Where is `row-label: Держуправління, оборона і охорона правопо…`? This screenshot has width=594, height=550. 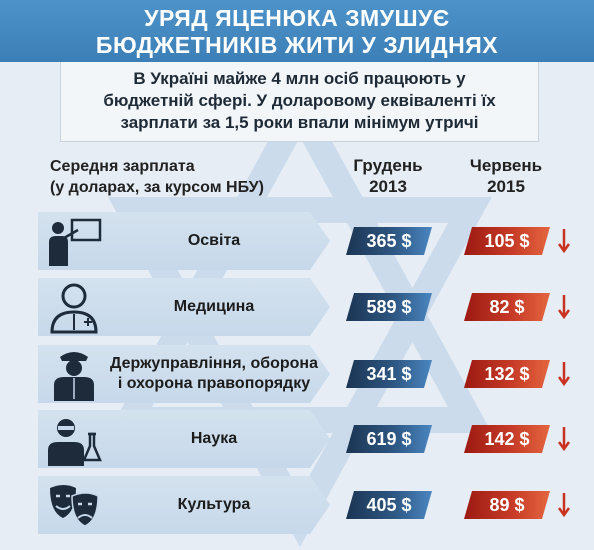
row-label: Держуправління, оборона і охорона правопо… is located at coordinates (214, 373).